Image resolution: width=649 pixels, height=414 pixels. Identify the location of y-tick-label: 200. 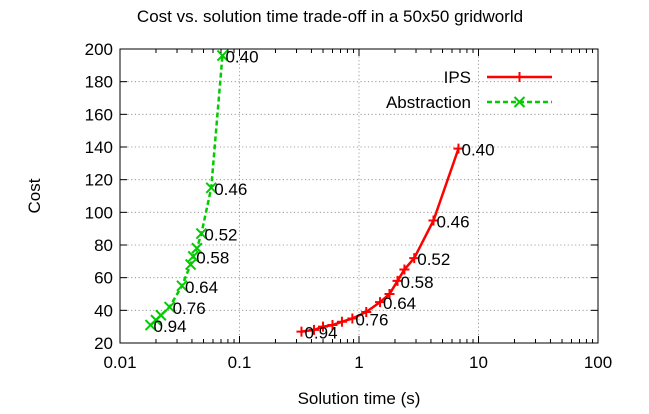
(99, 49).